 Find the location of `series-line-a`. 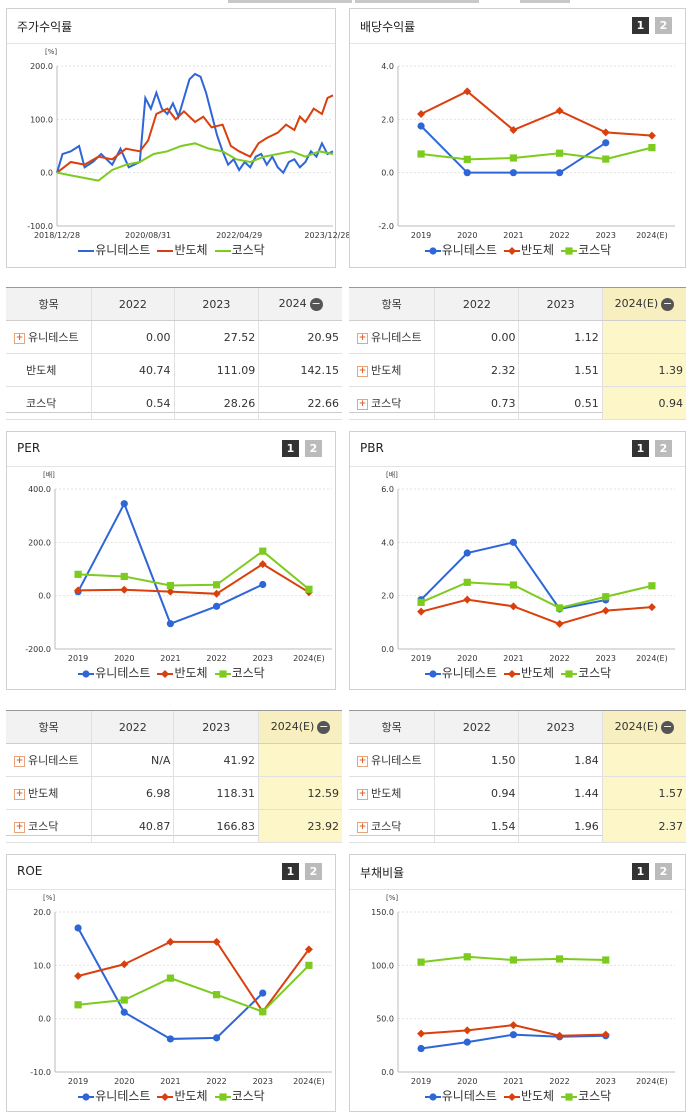

series-line-a is located at coordinates (170, 563).